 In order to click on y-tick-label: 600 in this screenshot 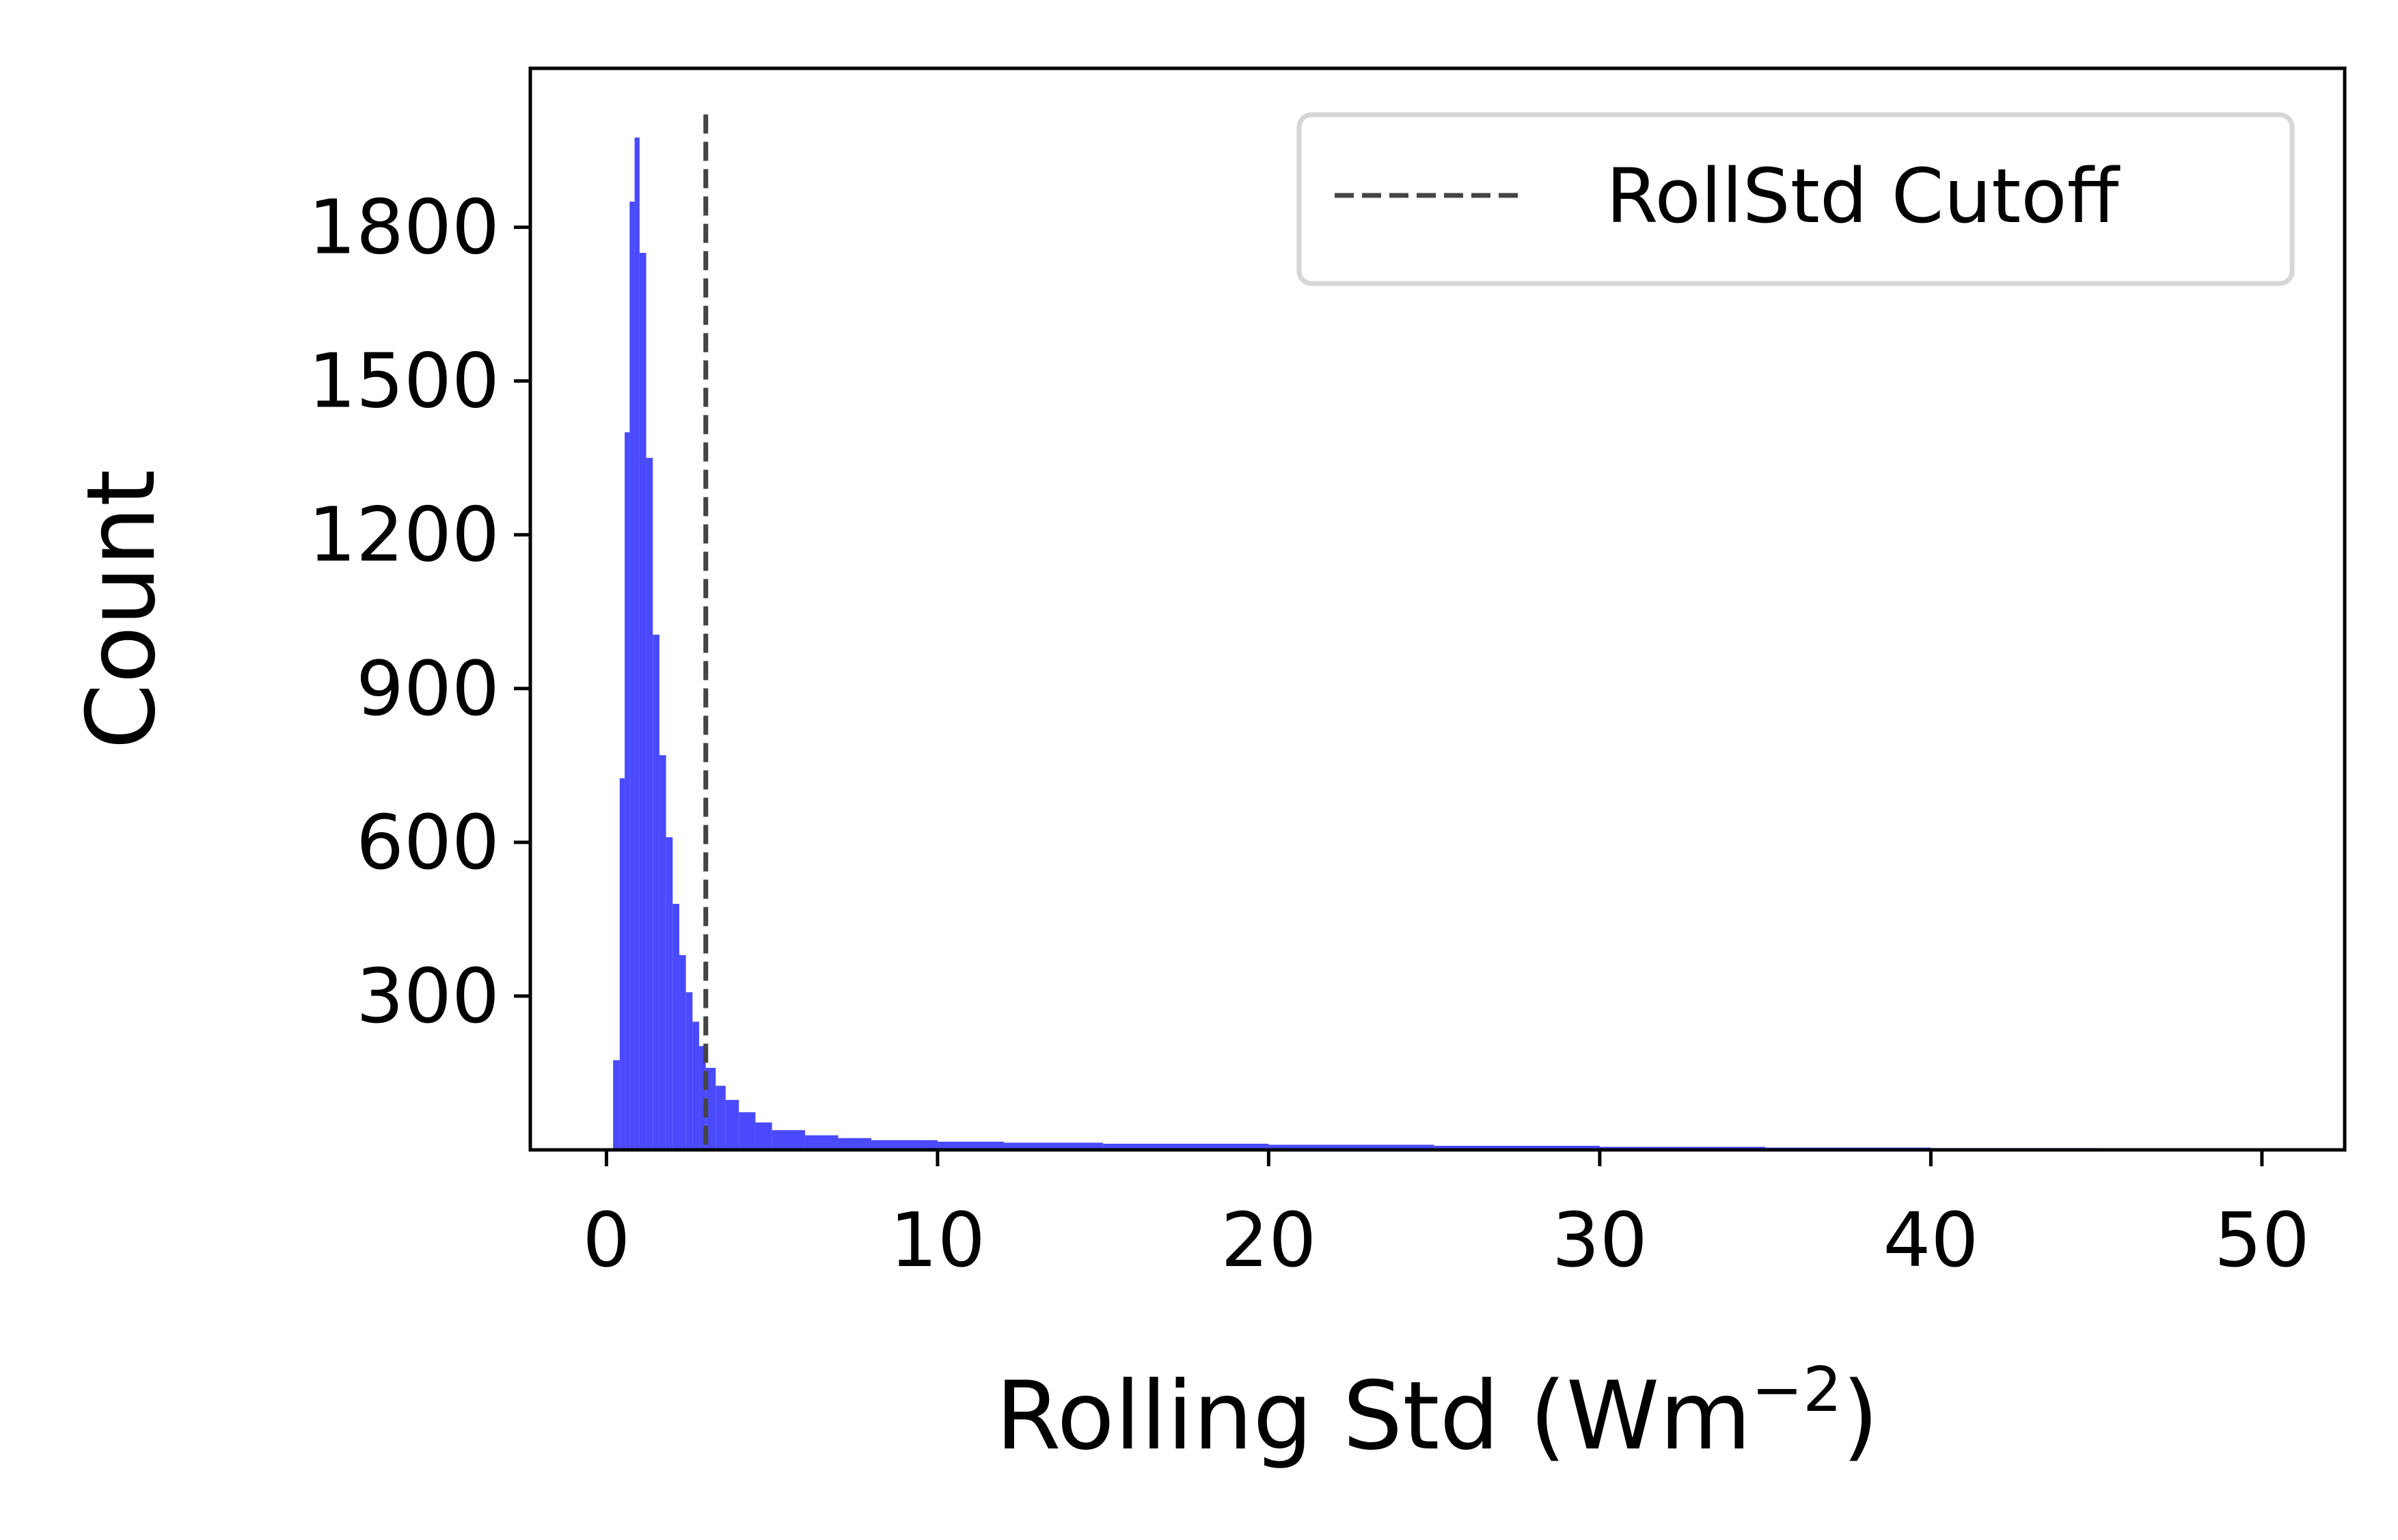, I will do `click(428, 842)`.